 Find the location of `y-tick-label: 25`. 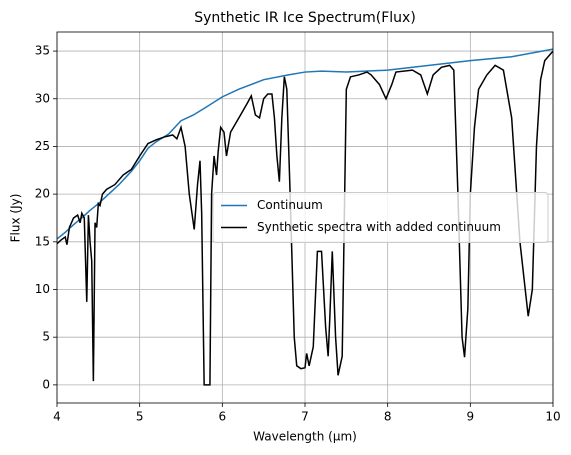

y-tick-label: 25 is located at coordinates (42, 146).